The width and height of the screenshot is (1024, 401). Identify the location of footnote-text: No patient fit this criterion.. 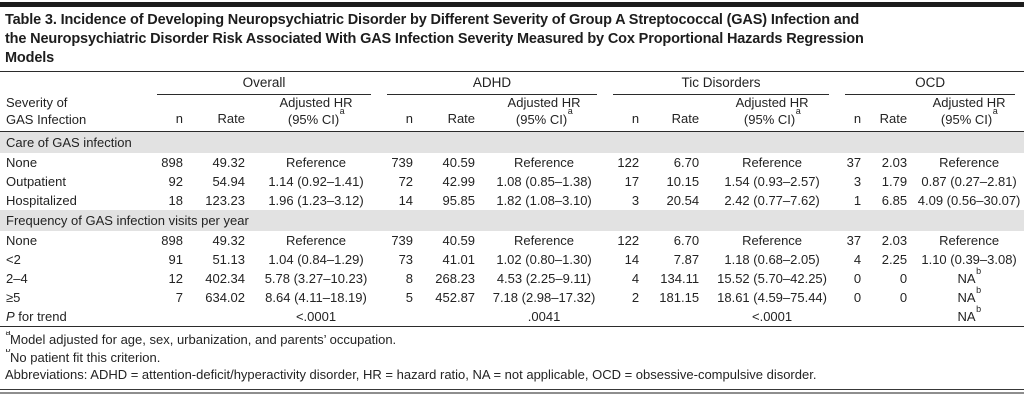
(85, 357).